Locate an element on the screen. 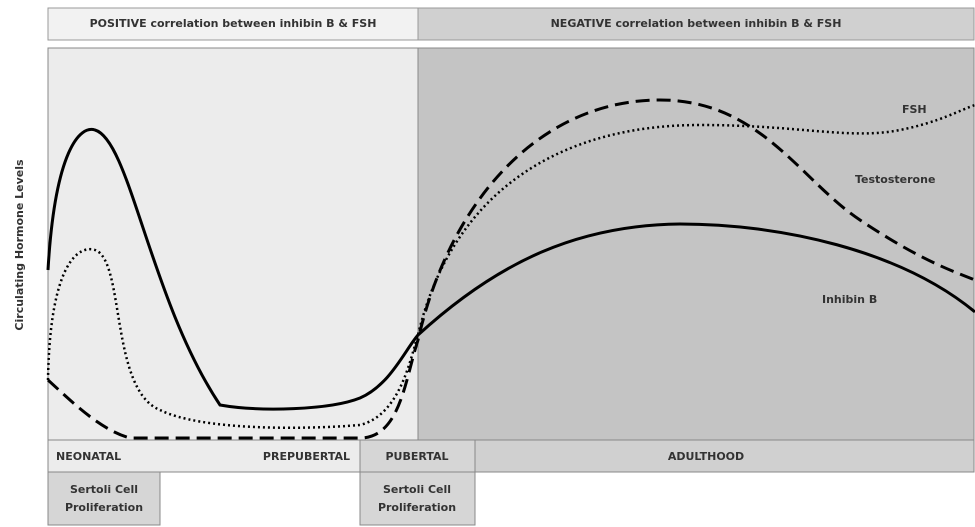  phase-label: ADULTHOOD is located at coordinates (706, 456).